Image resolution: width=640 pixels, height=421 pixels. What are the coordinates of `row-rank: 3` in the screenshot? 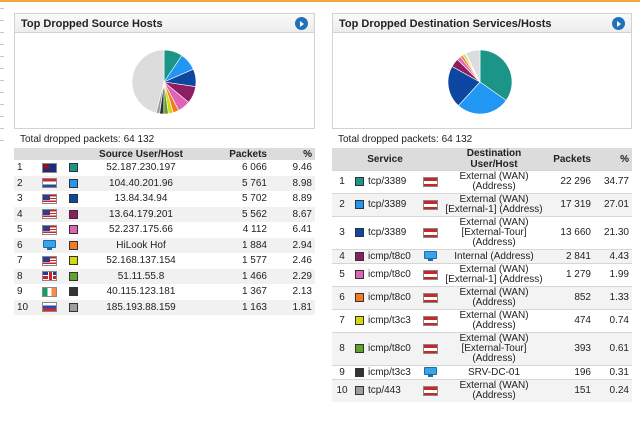 It's located at (342, 233).